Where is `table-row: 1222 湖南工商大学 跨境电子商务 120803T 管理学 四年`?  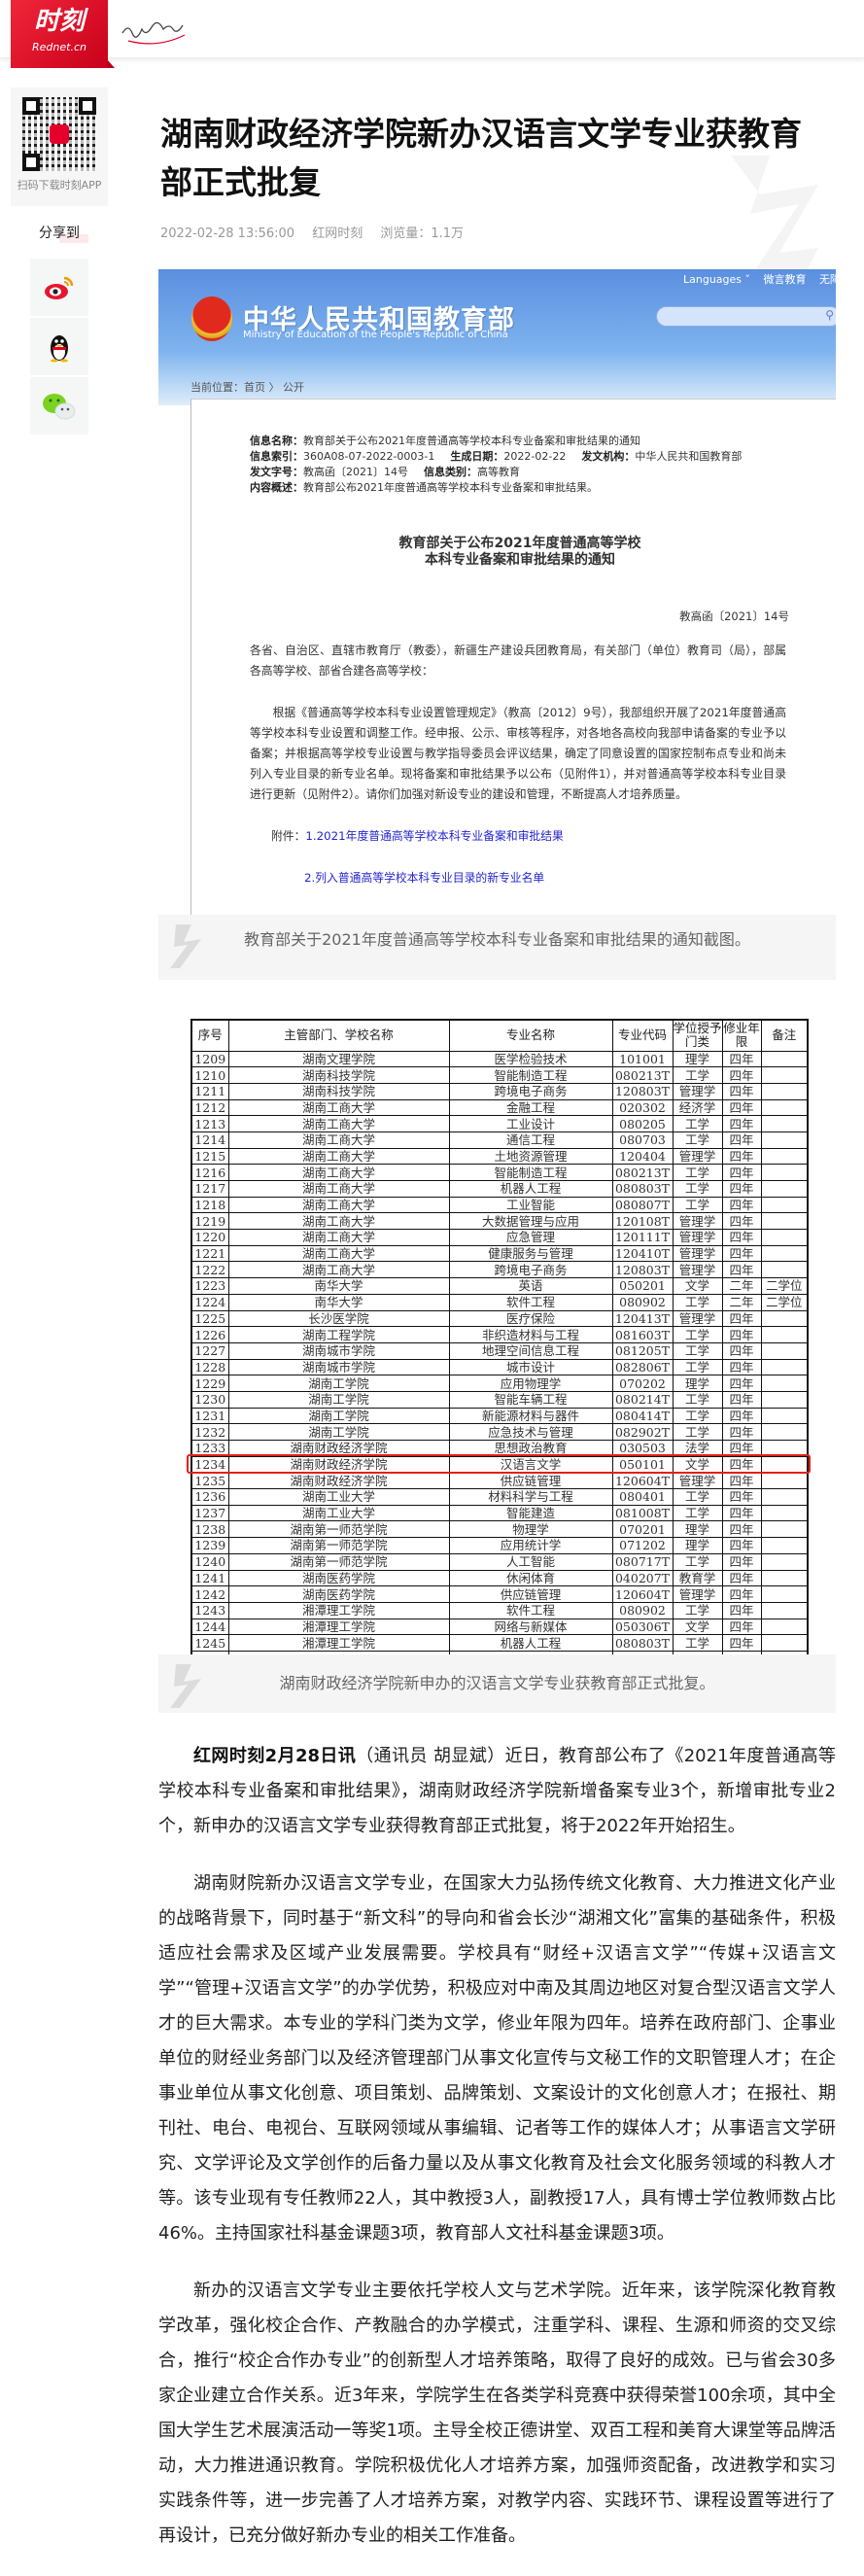 table-row: 1222 湖南工商大学 跨境电子商务 120803T 管理学 四年 is located at coordinates (499, 1270).